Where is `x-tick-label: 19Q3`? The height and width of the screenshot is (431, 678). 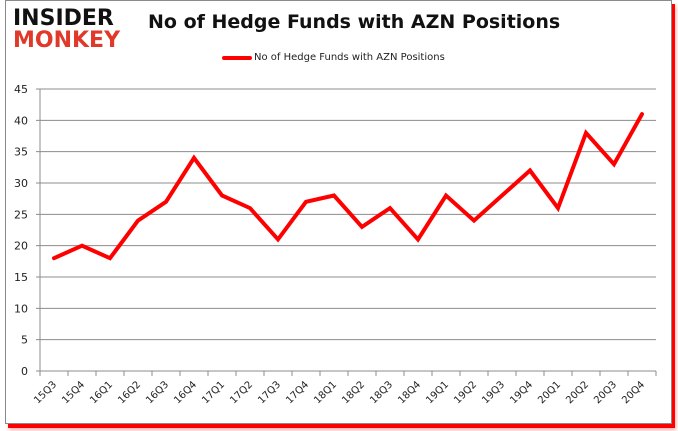
x-tick-label: 19Q3 is located at coordinates (493, 392).